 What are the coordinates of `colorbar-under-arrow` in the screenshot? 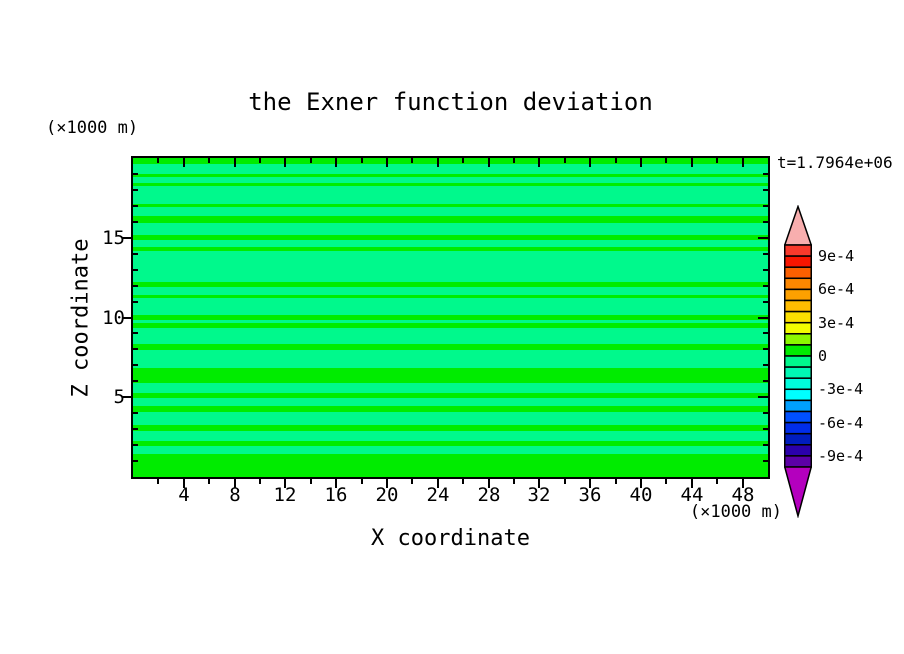 It's located at (798, 492).